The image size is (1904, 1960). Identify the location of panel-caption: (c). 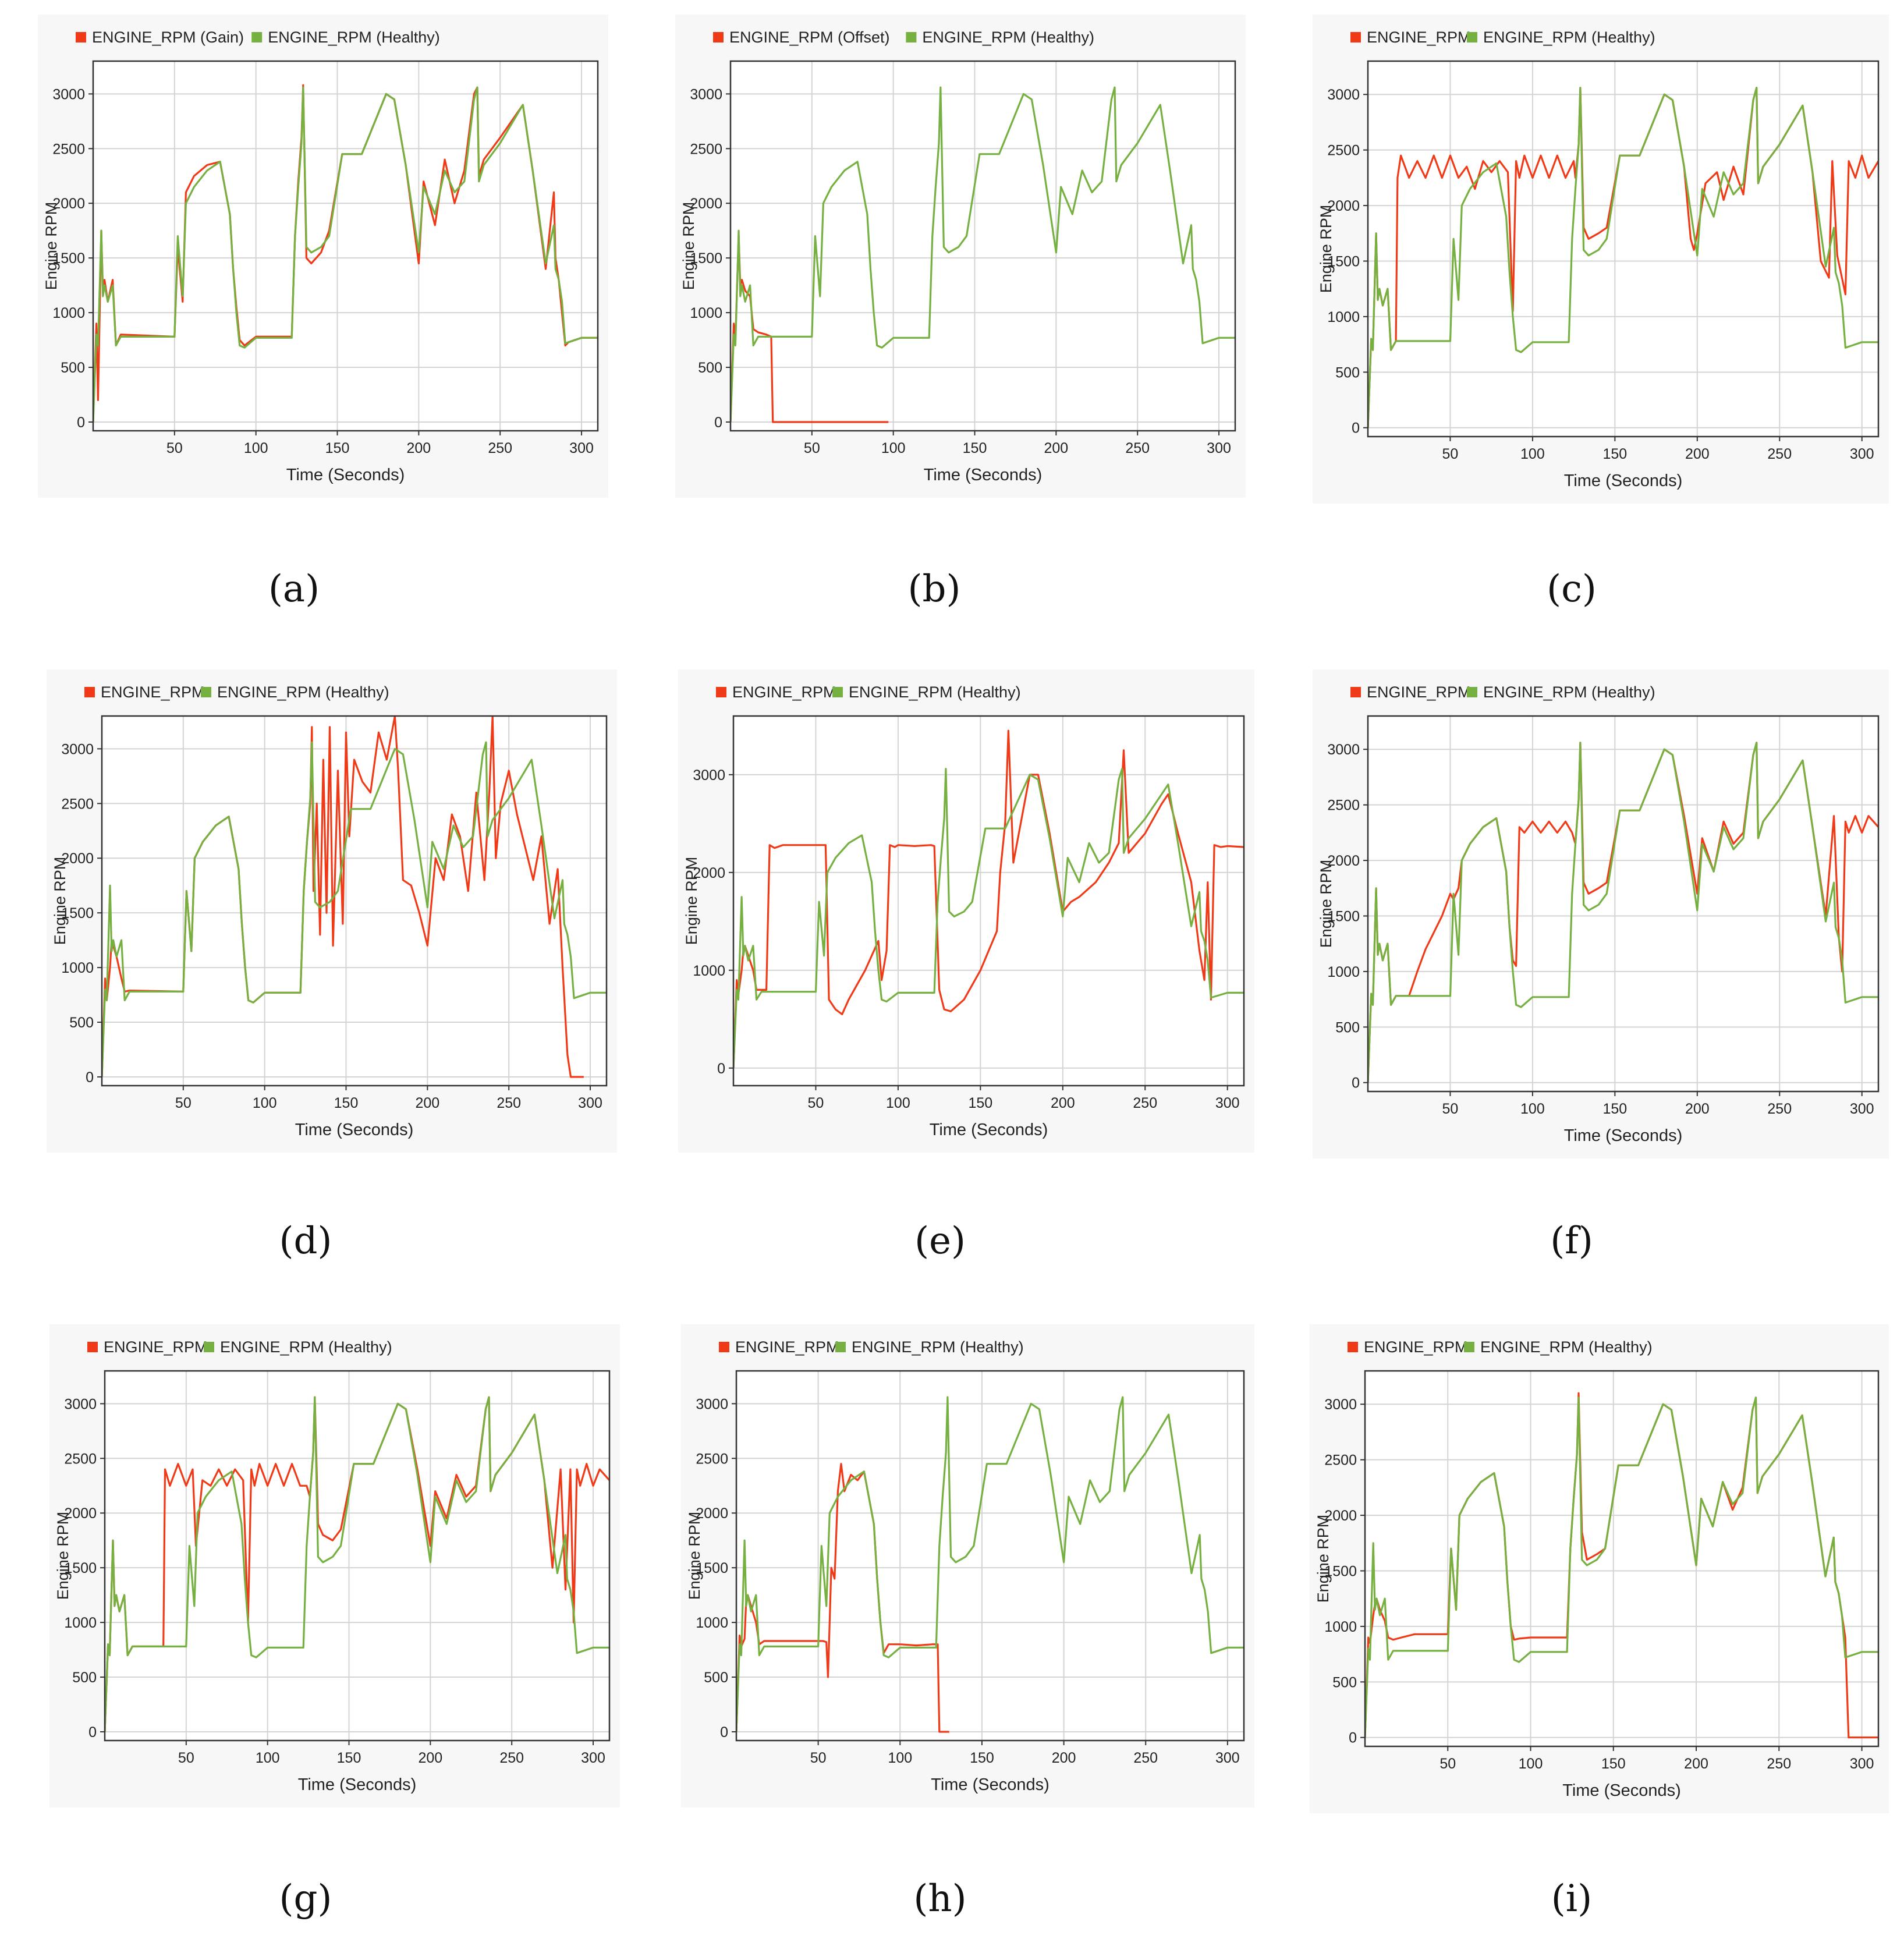
(1572, 589).